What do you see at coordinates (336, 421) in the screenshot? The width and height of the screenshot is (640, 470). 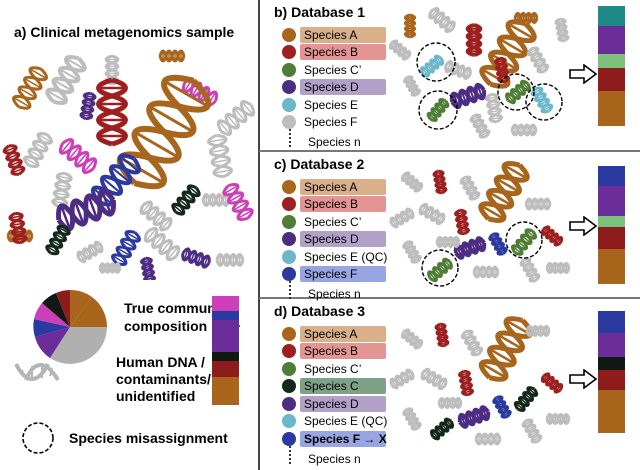 I see `species-row: Species E (QC)` at bounding box center [336, 421].